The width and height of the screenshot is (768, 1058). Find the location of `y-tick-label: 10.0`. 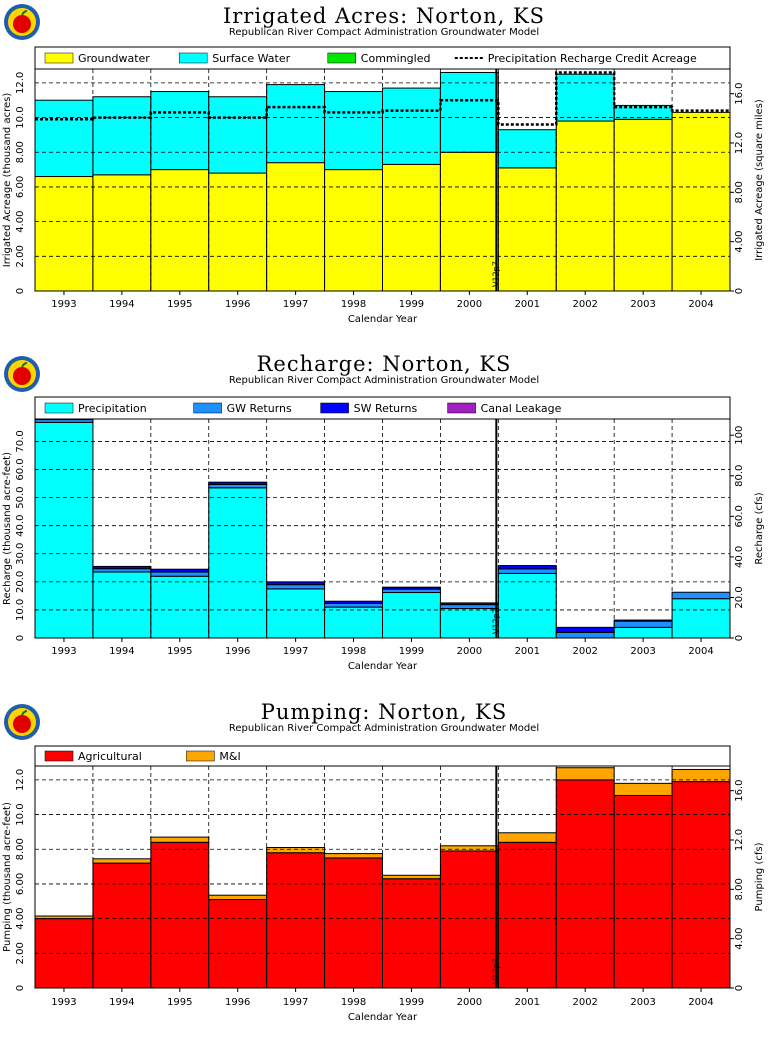

y-tick-label: 10.0 is located at coordinates (20, 814).